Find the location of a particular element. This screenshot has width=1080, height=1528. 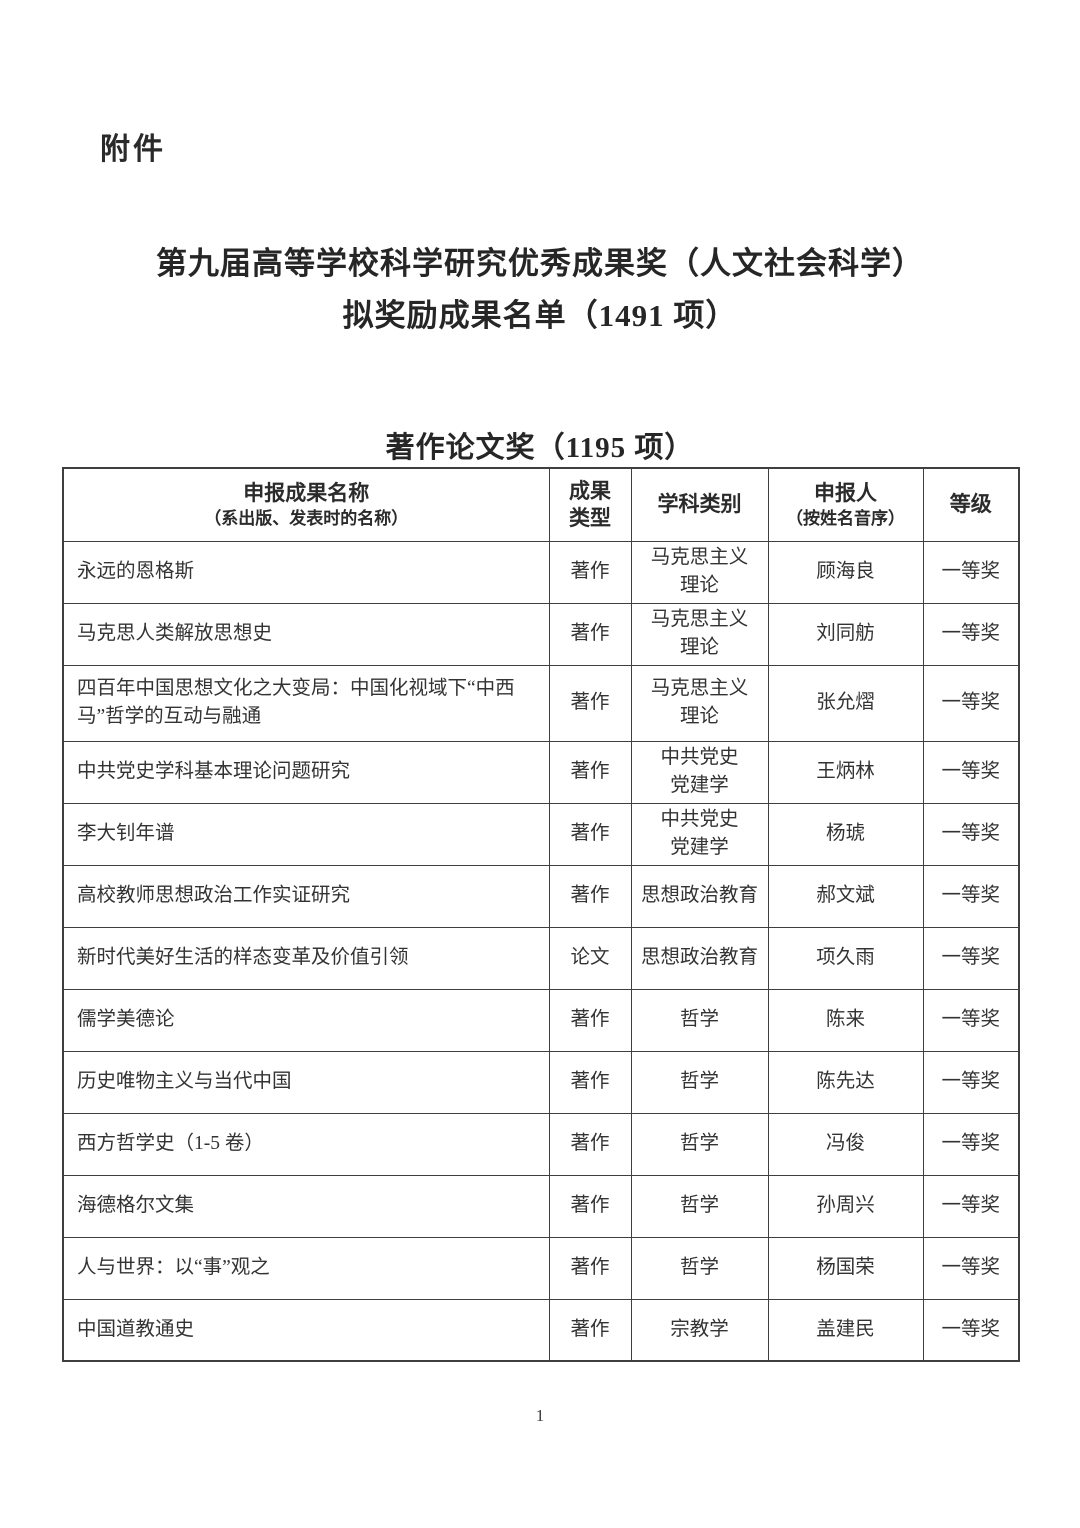

table-row: 马克思人类解放思想史 著作 马克思主义 理论 刘同舫 一等奖 is located at coordinates (541, 634).